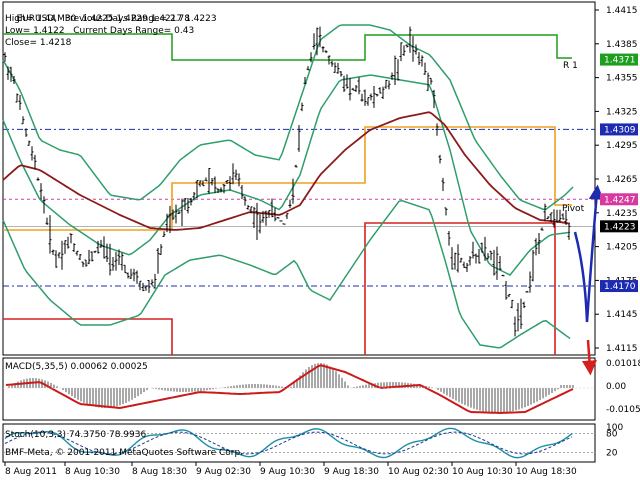 This screenshot has width=640, height=480. What do you see at coordinates (622, 315) in the screenshot?
I see `price-tick-label: 1.4145` at bounding box center [622, 315].